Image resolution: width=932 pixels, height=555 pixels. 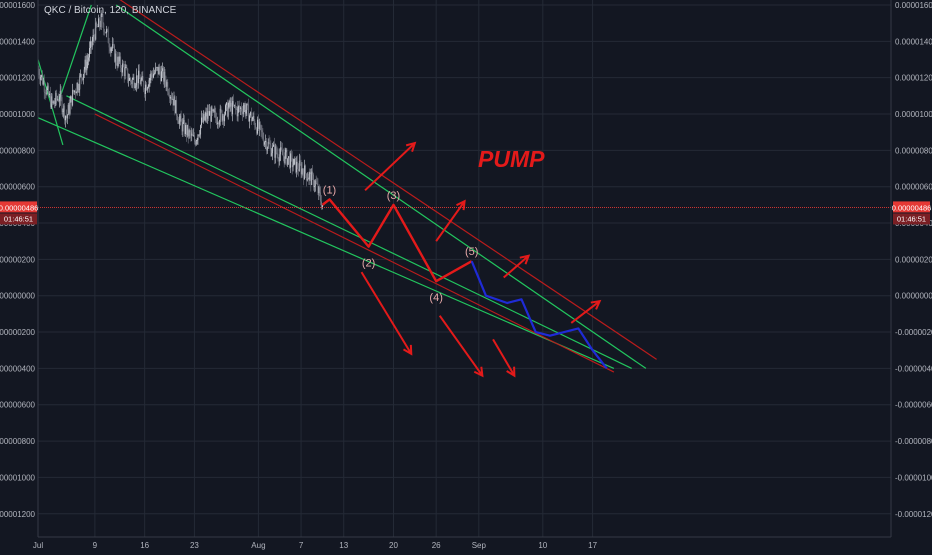 What do you see at coordinates (913, 187) in the screenshot?
I see `y-tick-label-right: 0.00000600` at bounding box center [913, 187].